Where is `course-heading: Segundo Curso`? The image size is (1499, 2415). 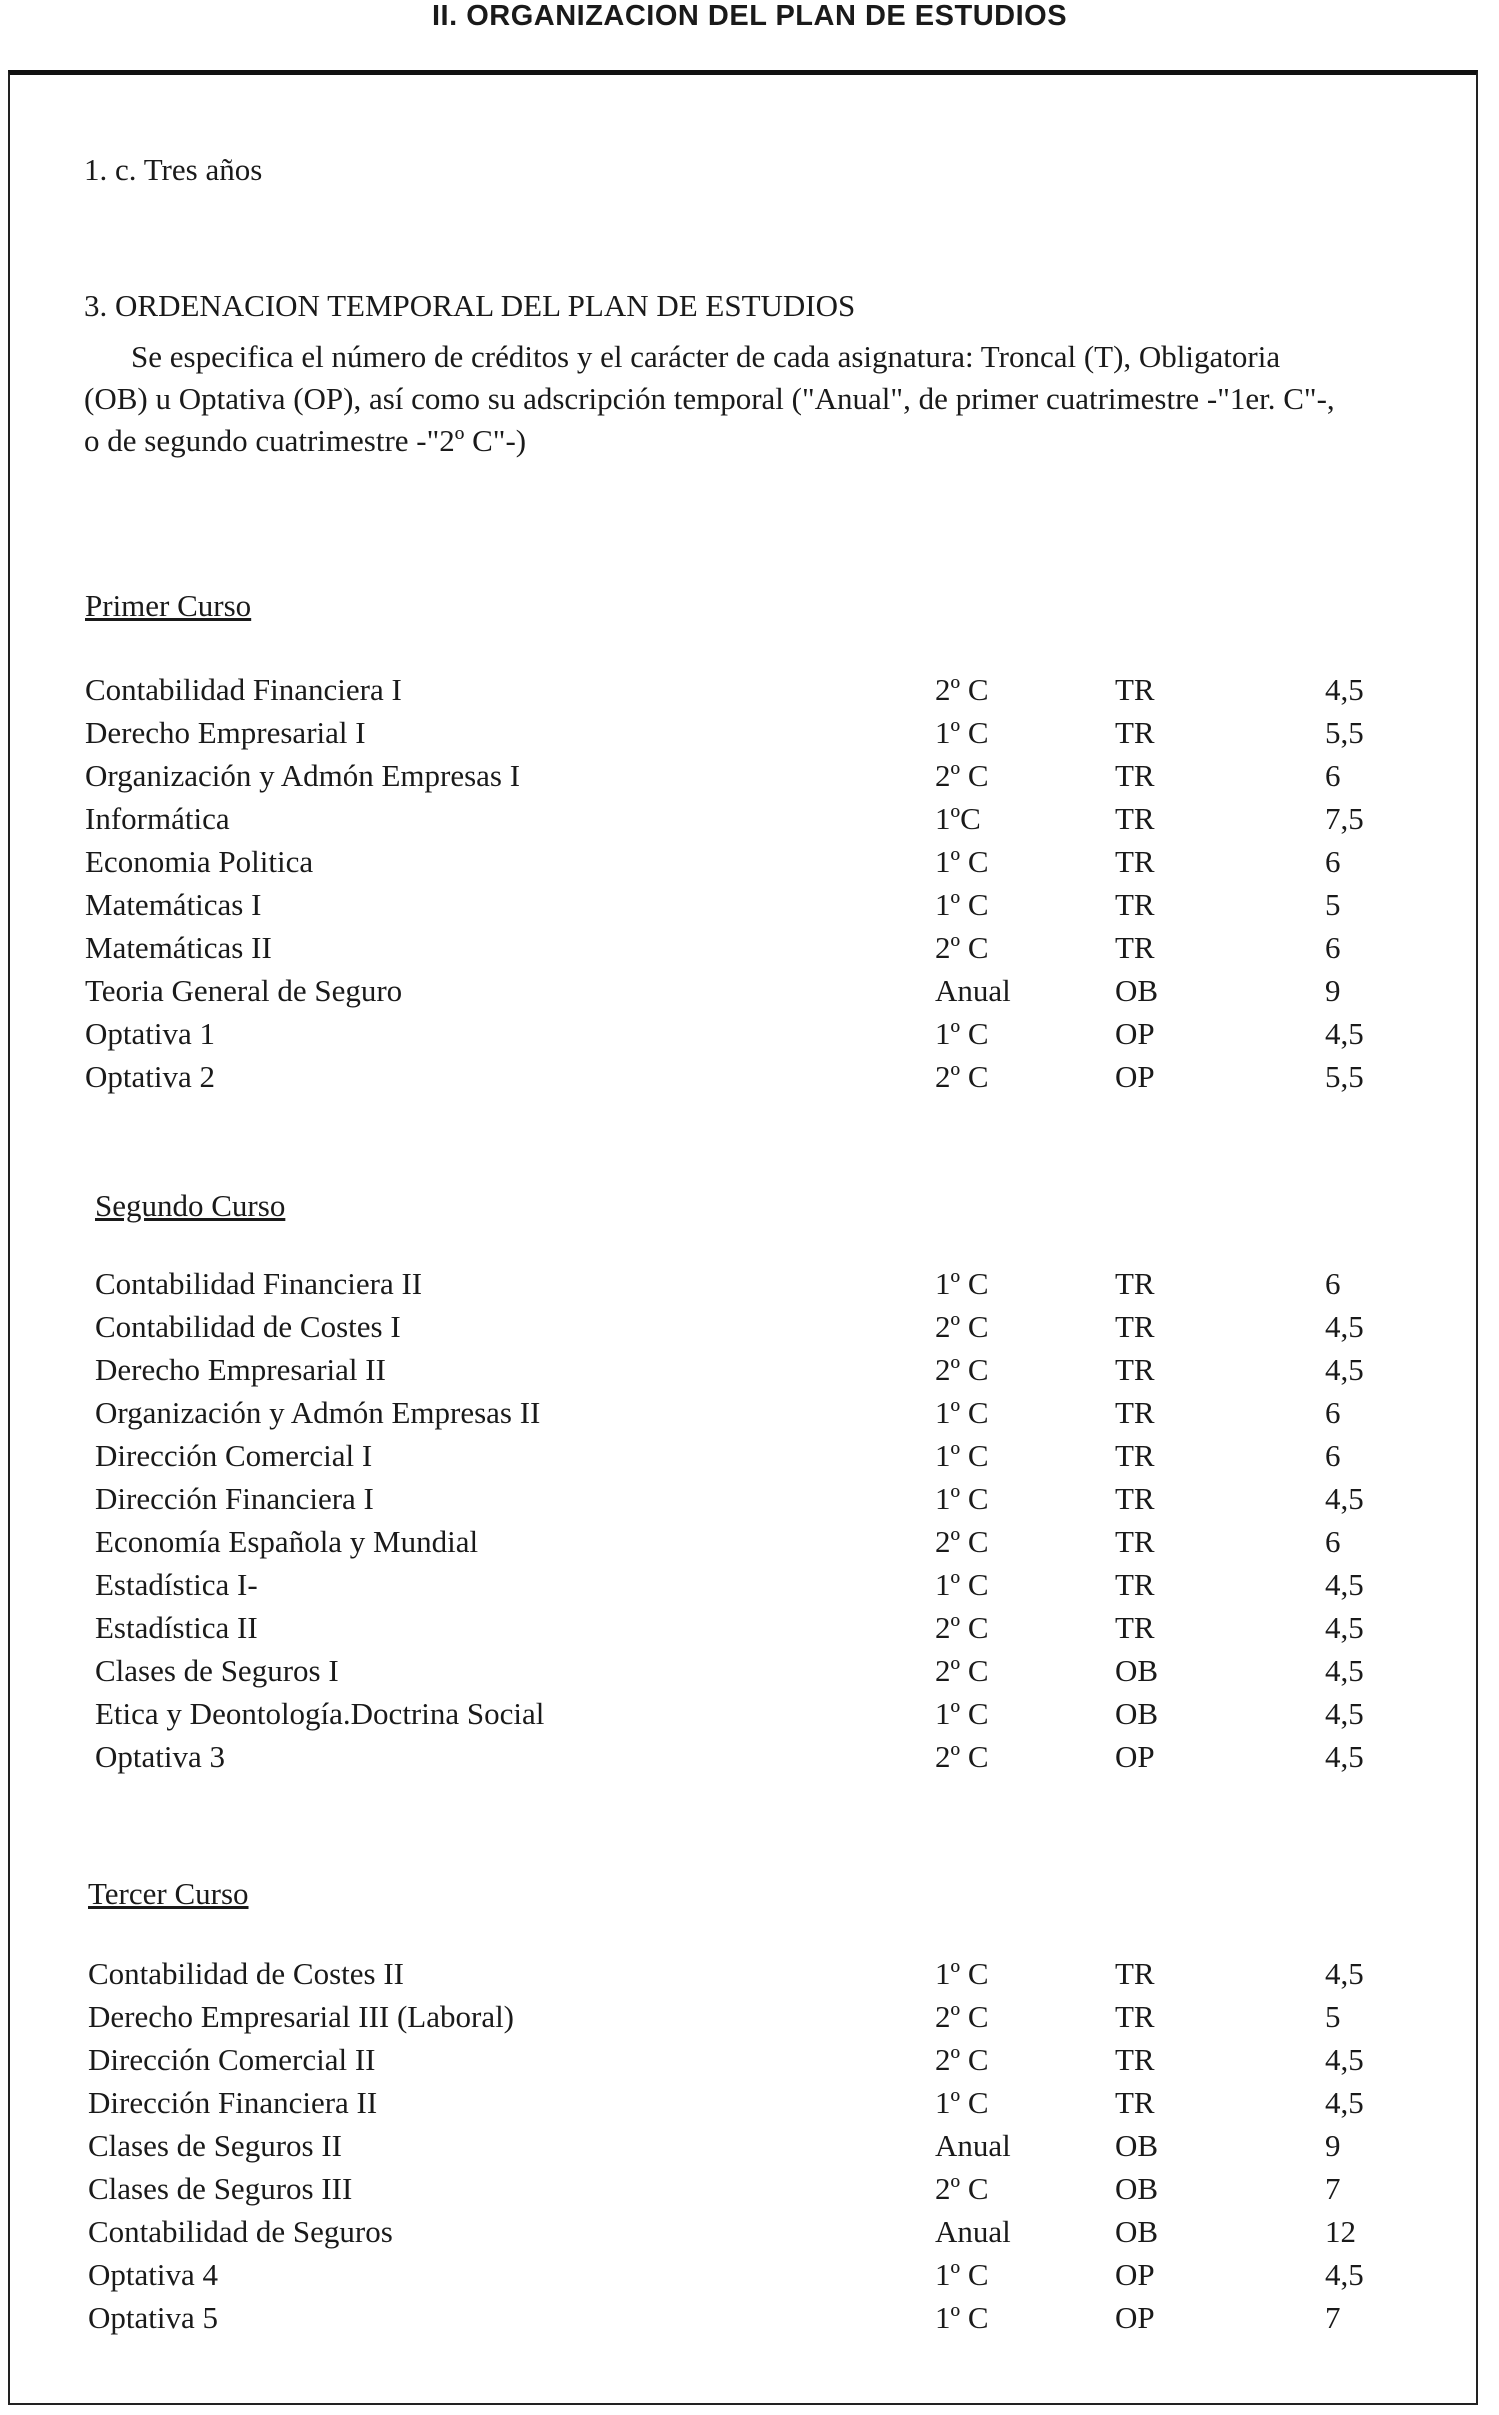
course-heading: Segundo Curso is located at coordinates (190, 1205).